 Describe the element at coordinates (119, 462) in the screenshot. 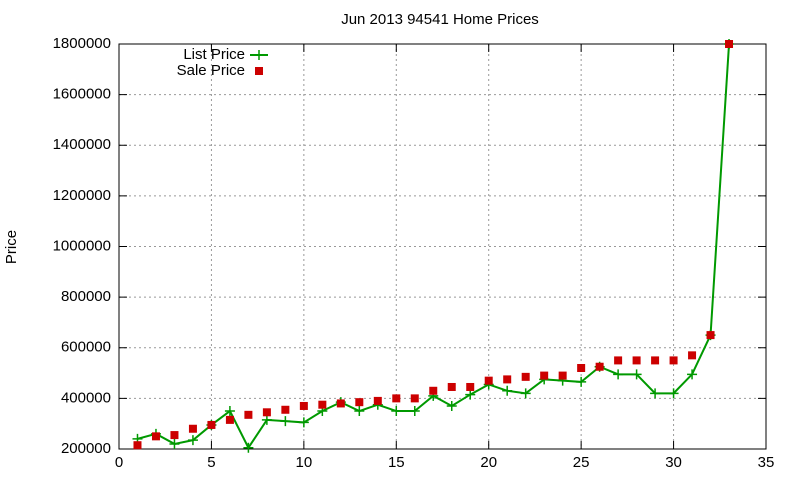

I see `x-tick-label: 0` at that location.